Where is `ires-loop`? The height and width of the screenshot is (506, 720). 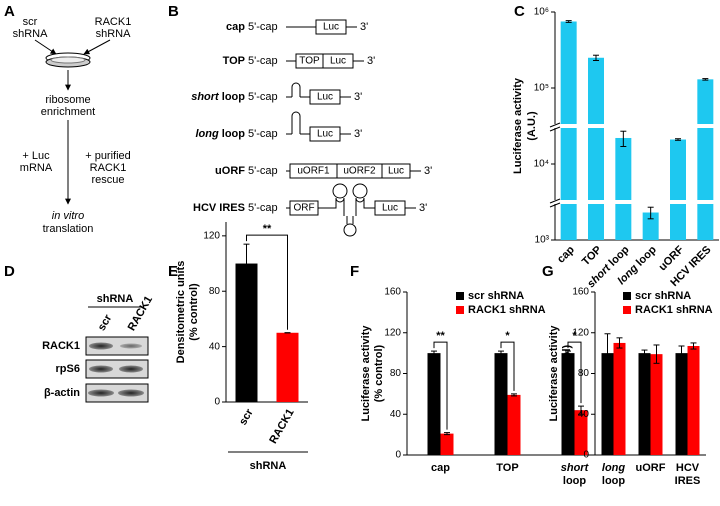 ires-loop is located at coordinates (360, 191).